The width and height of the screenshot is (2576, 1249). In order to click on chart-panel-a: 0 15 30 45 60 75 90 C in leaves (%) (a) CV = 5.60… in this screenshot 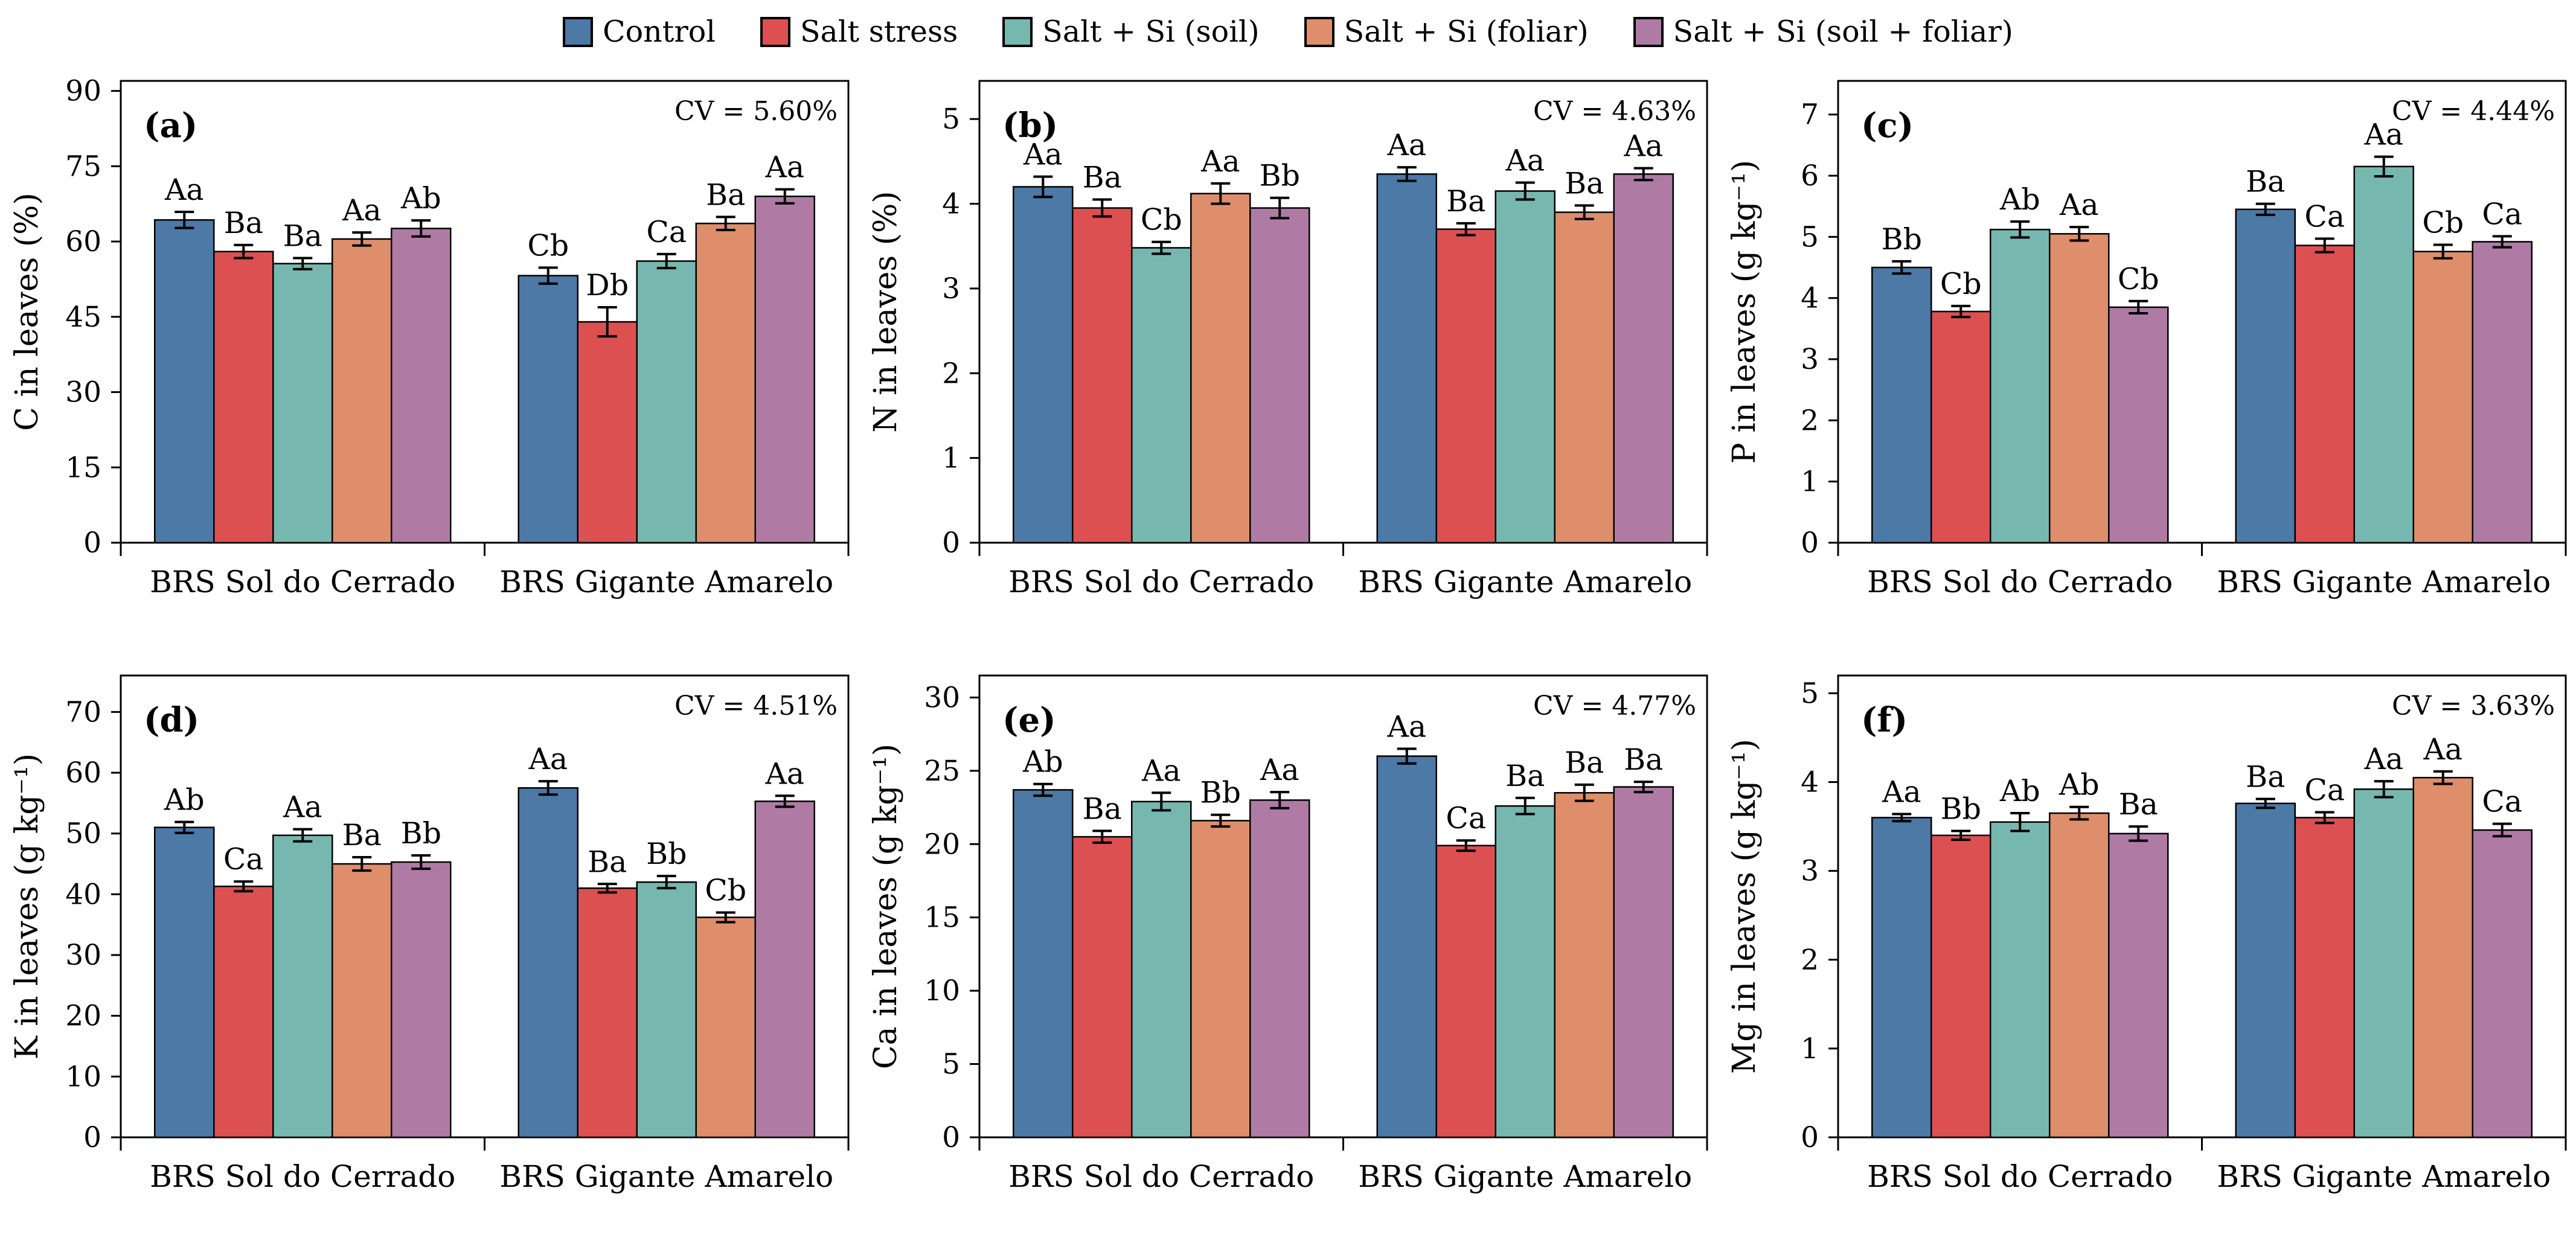, I will do `click(429, 337)`.